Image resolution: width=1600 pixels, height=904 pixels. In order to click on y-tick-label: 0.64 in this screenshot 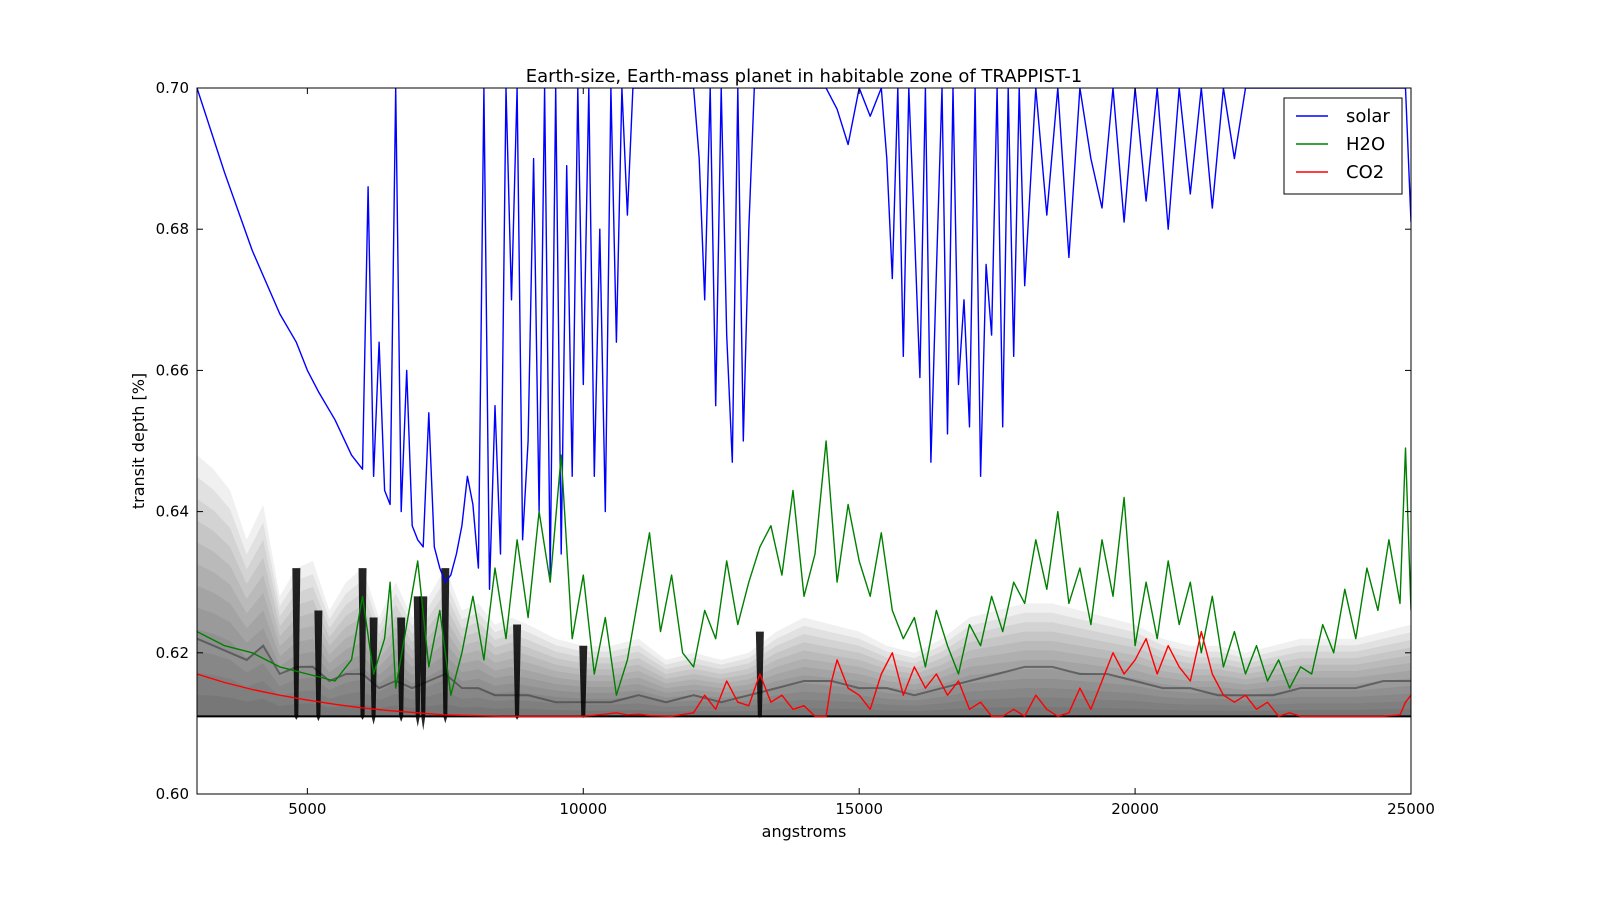, I will do `click(172, 512)`.